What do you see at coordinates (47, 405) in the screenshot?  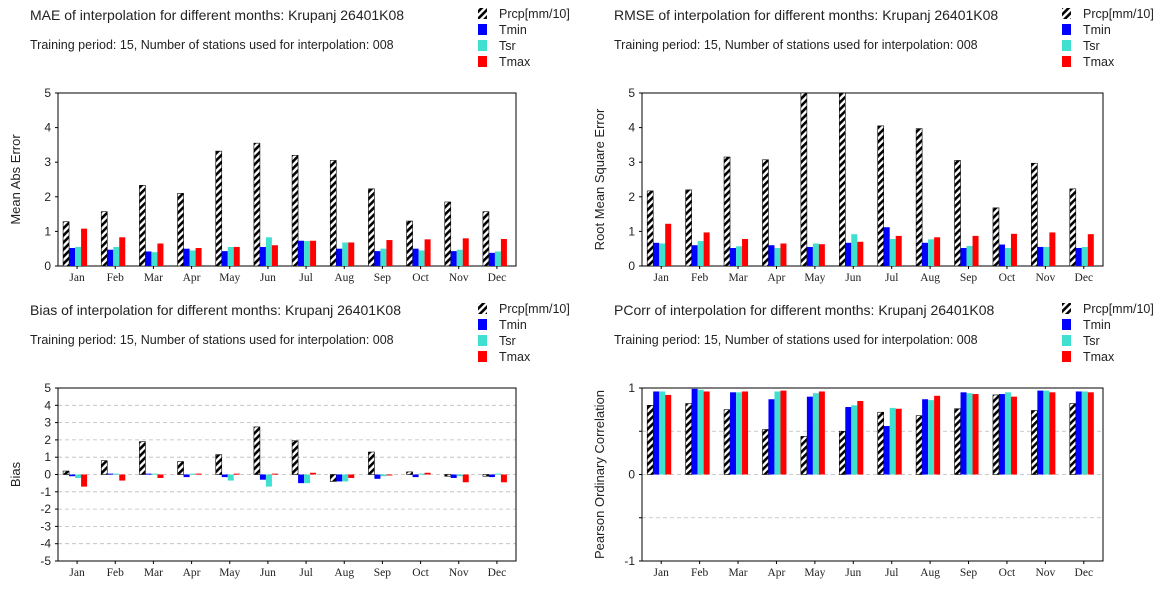 I see `y-tick-label: 4` at bounding box center [47, 405].